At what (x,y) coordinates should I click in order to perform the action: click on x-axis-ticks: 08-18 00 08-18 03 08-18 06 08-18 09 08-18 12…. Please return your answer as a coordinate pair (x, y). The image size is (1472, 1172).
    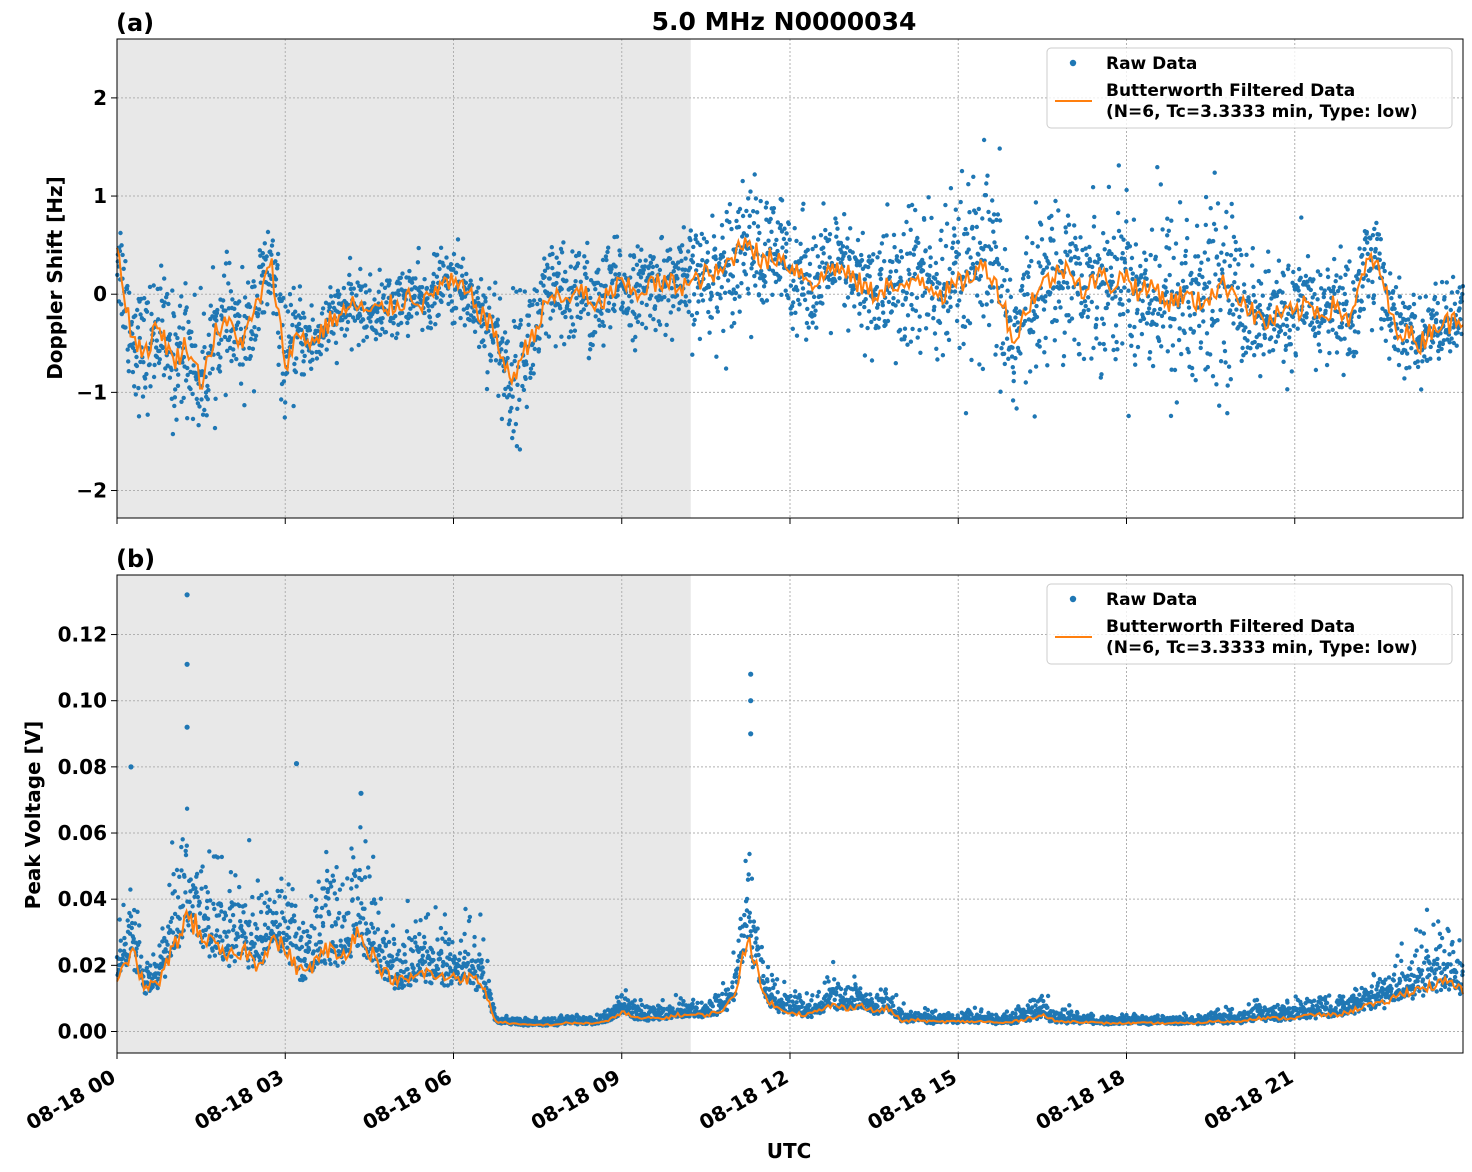
    Looking at the image, I should click on (659, 1094).